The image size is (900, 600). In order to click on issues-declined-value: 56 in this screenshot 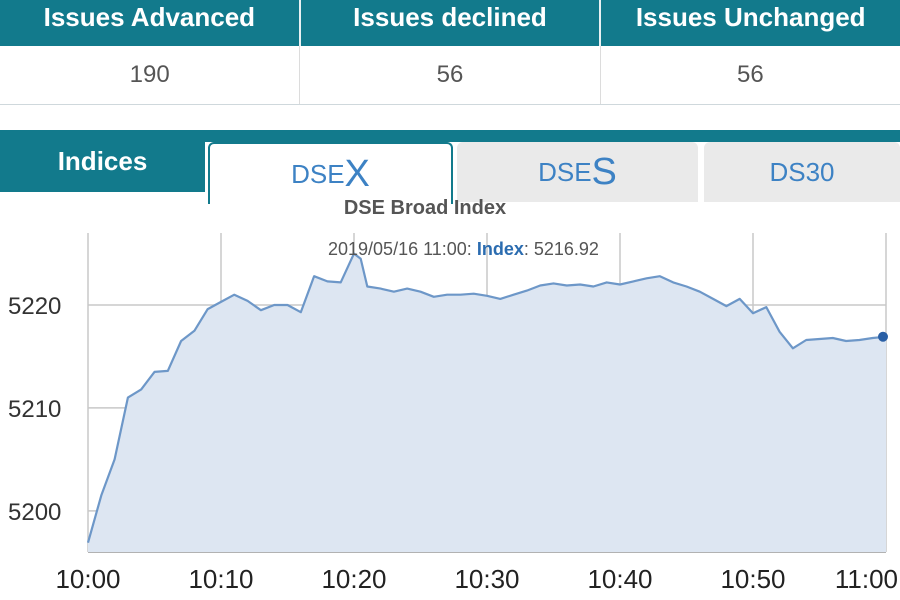, I will do `click(450, 75)`.